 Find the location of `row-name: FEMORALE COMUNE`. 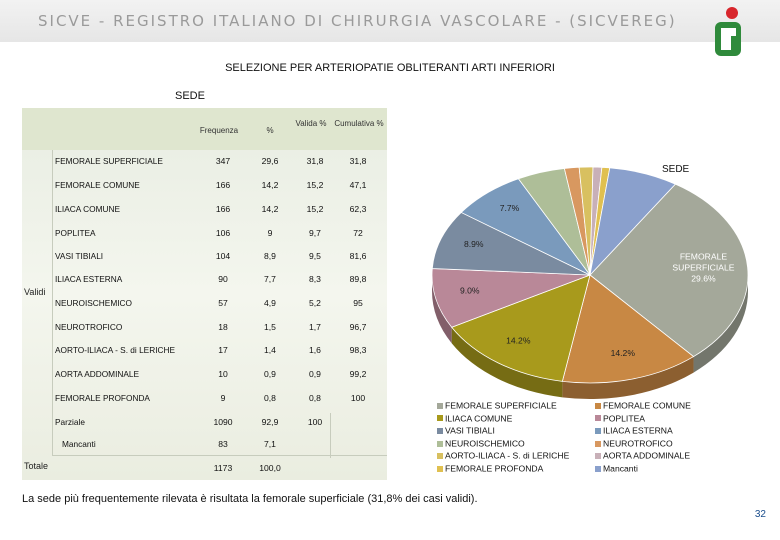

row-name: FEMORALE COMUNE is located at coordinates (97, 185).